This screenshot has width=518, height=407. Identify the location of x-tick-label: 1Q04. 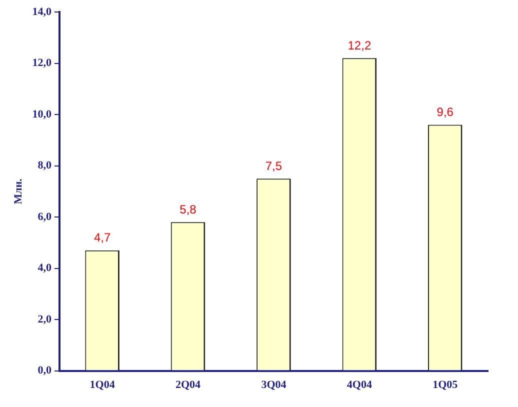
(103, 385).